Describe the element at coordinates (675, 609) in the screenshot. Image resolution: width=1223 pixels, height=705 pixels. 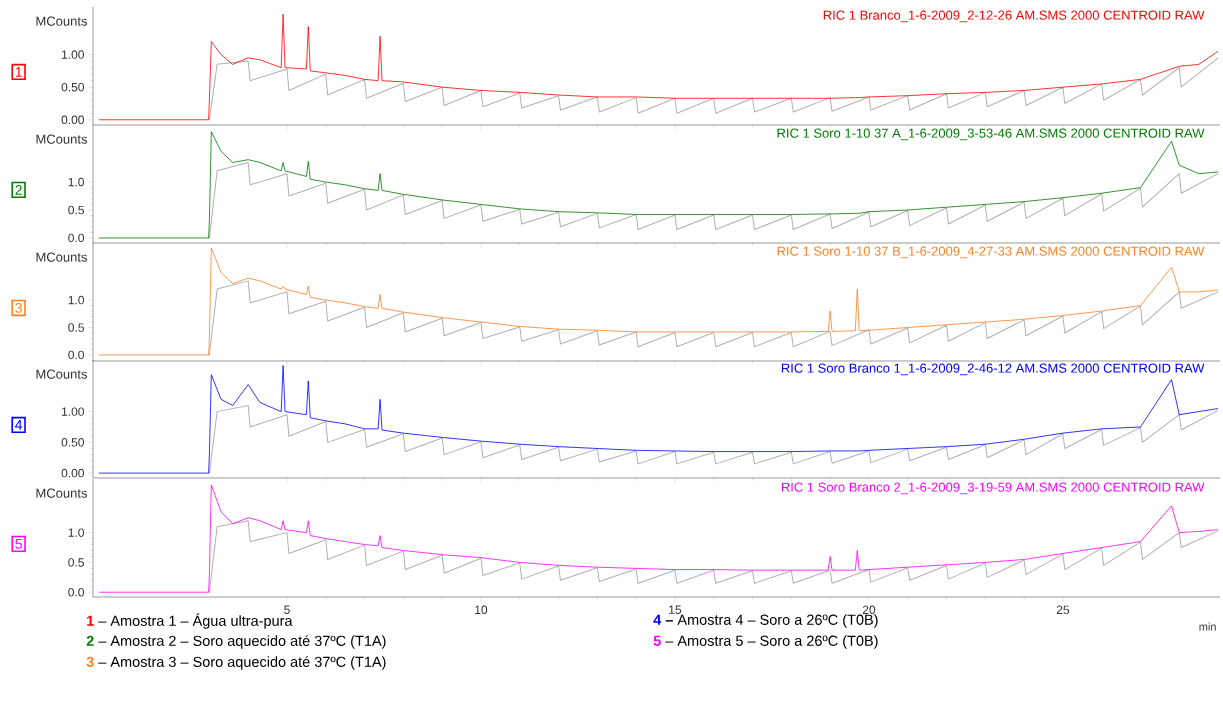
I see `x-tick-label: 15` at that location.